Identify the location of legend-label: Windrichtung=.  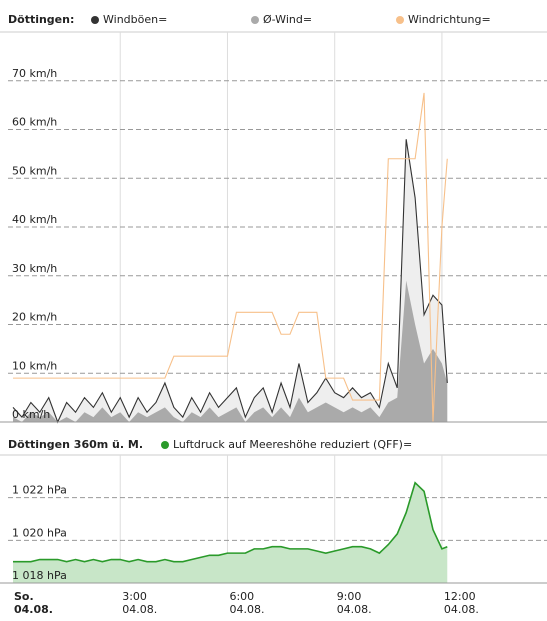
(449, 19).